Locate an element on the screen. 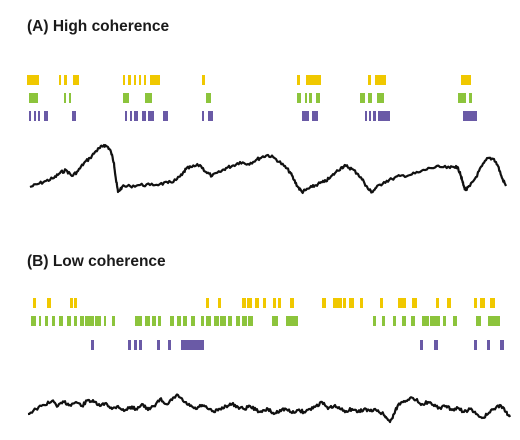  spike-rows-low is located at coordinates (267, 324).